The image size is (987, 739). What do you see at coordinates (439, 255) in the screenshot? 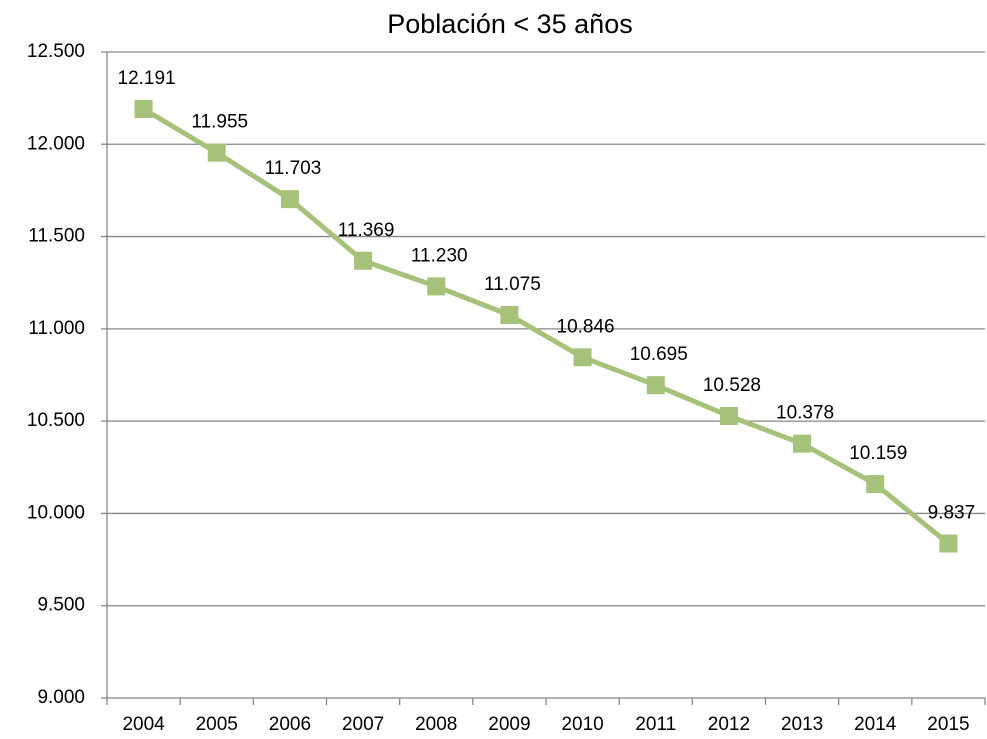
I see `data-label: 11.230` at bounding box center [439, 255].